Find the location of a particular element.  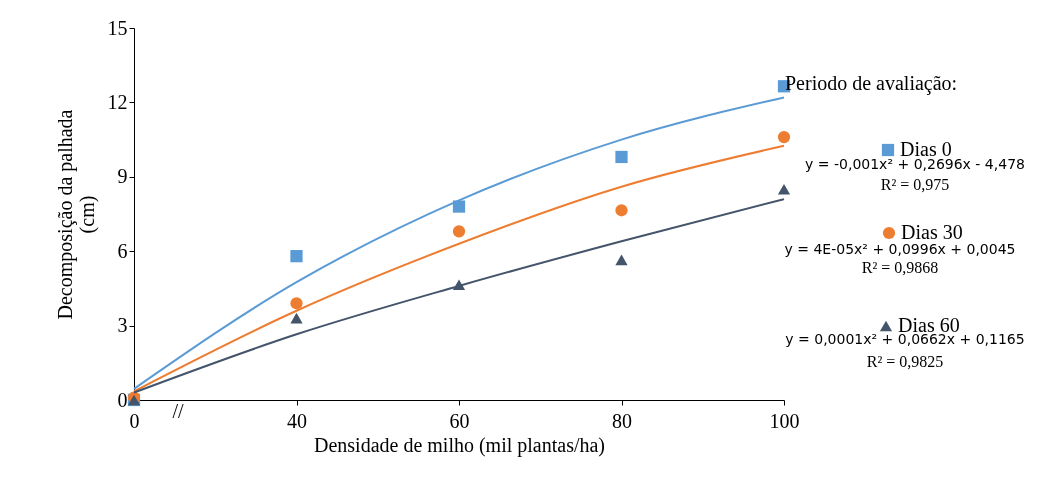

x-tick-label: 80 is located at coordinates (622, 420).